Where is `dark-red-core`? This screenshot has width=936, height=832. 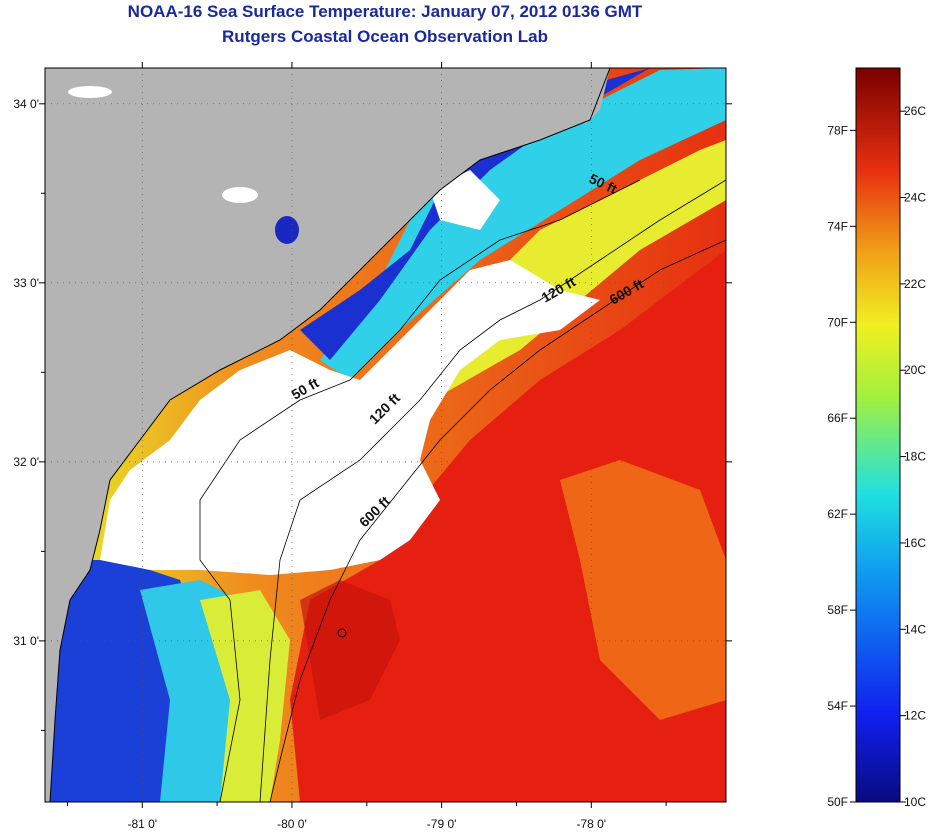
dark-red-core is located at coordinates (350, 650).